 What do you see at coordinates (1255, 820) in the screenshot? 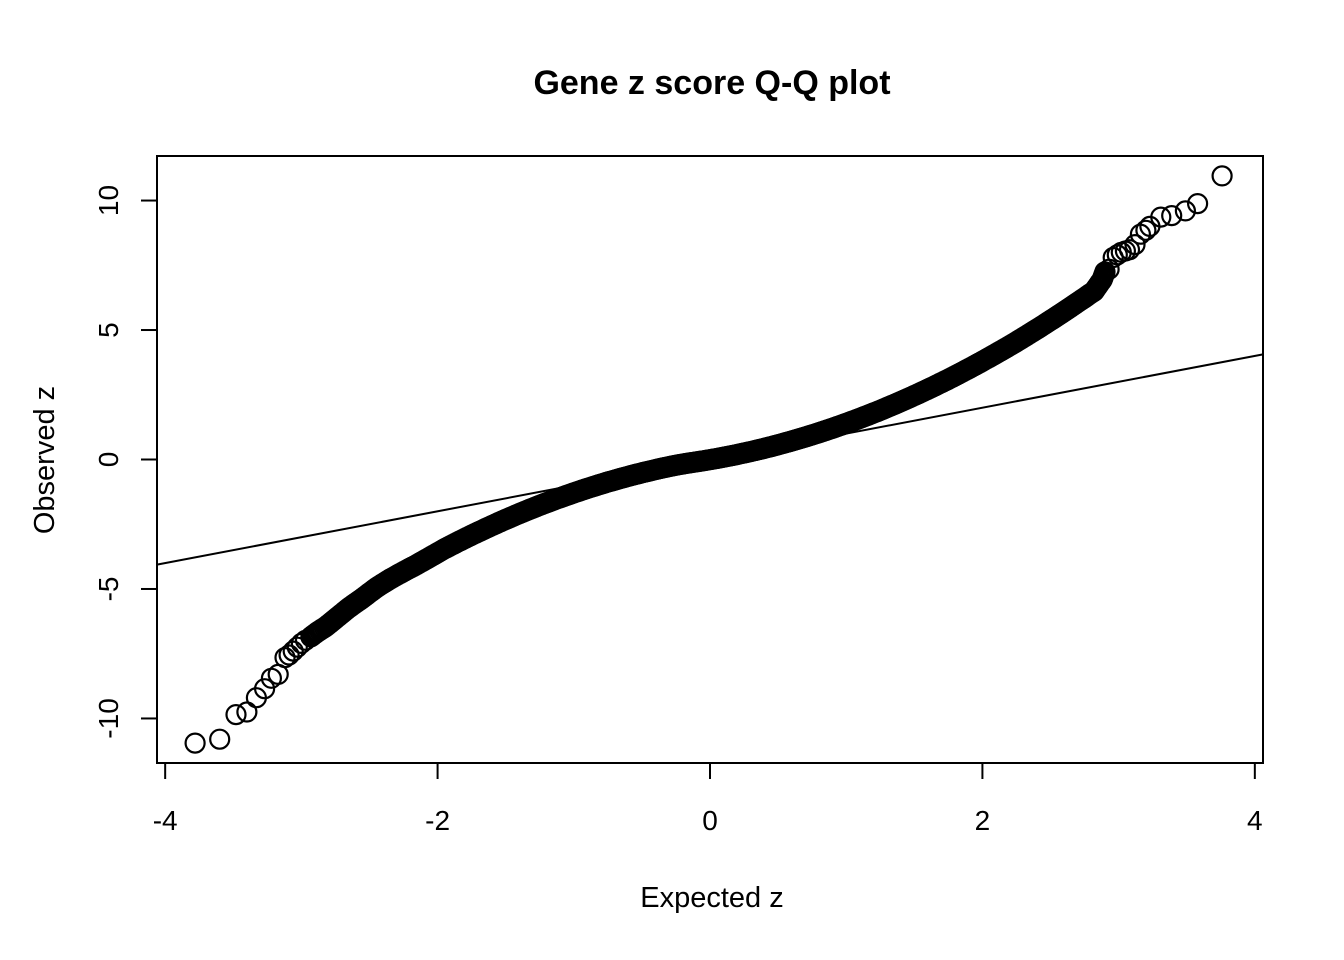
I see `x-tick-label: 4` at bounding box center [1255, 820].